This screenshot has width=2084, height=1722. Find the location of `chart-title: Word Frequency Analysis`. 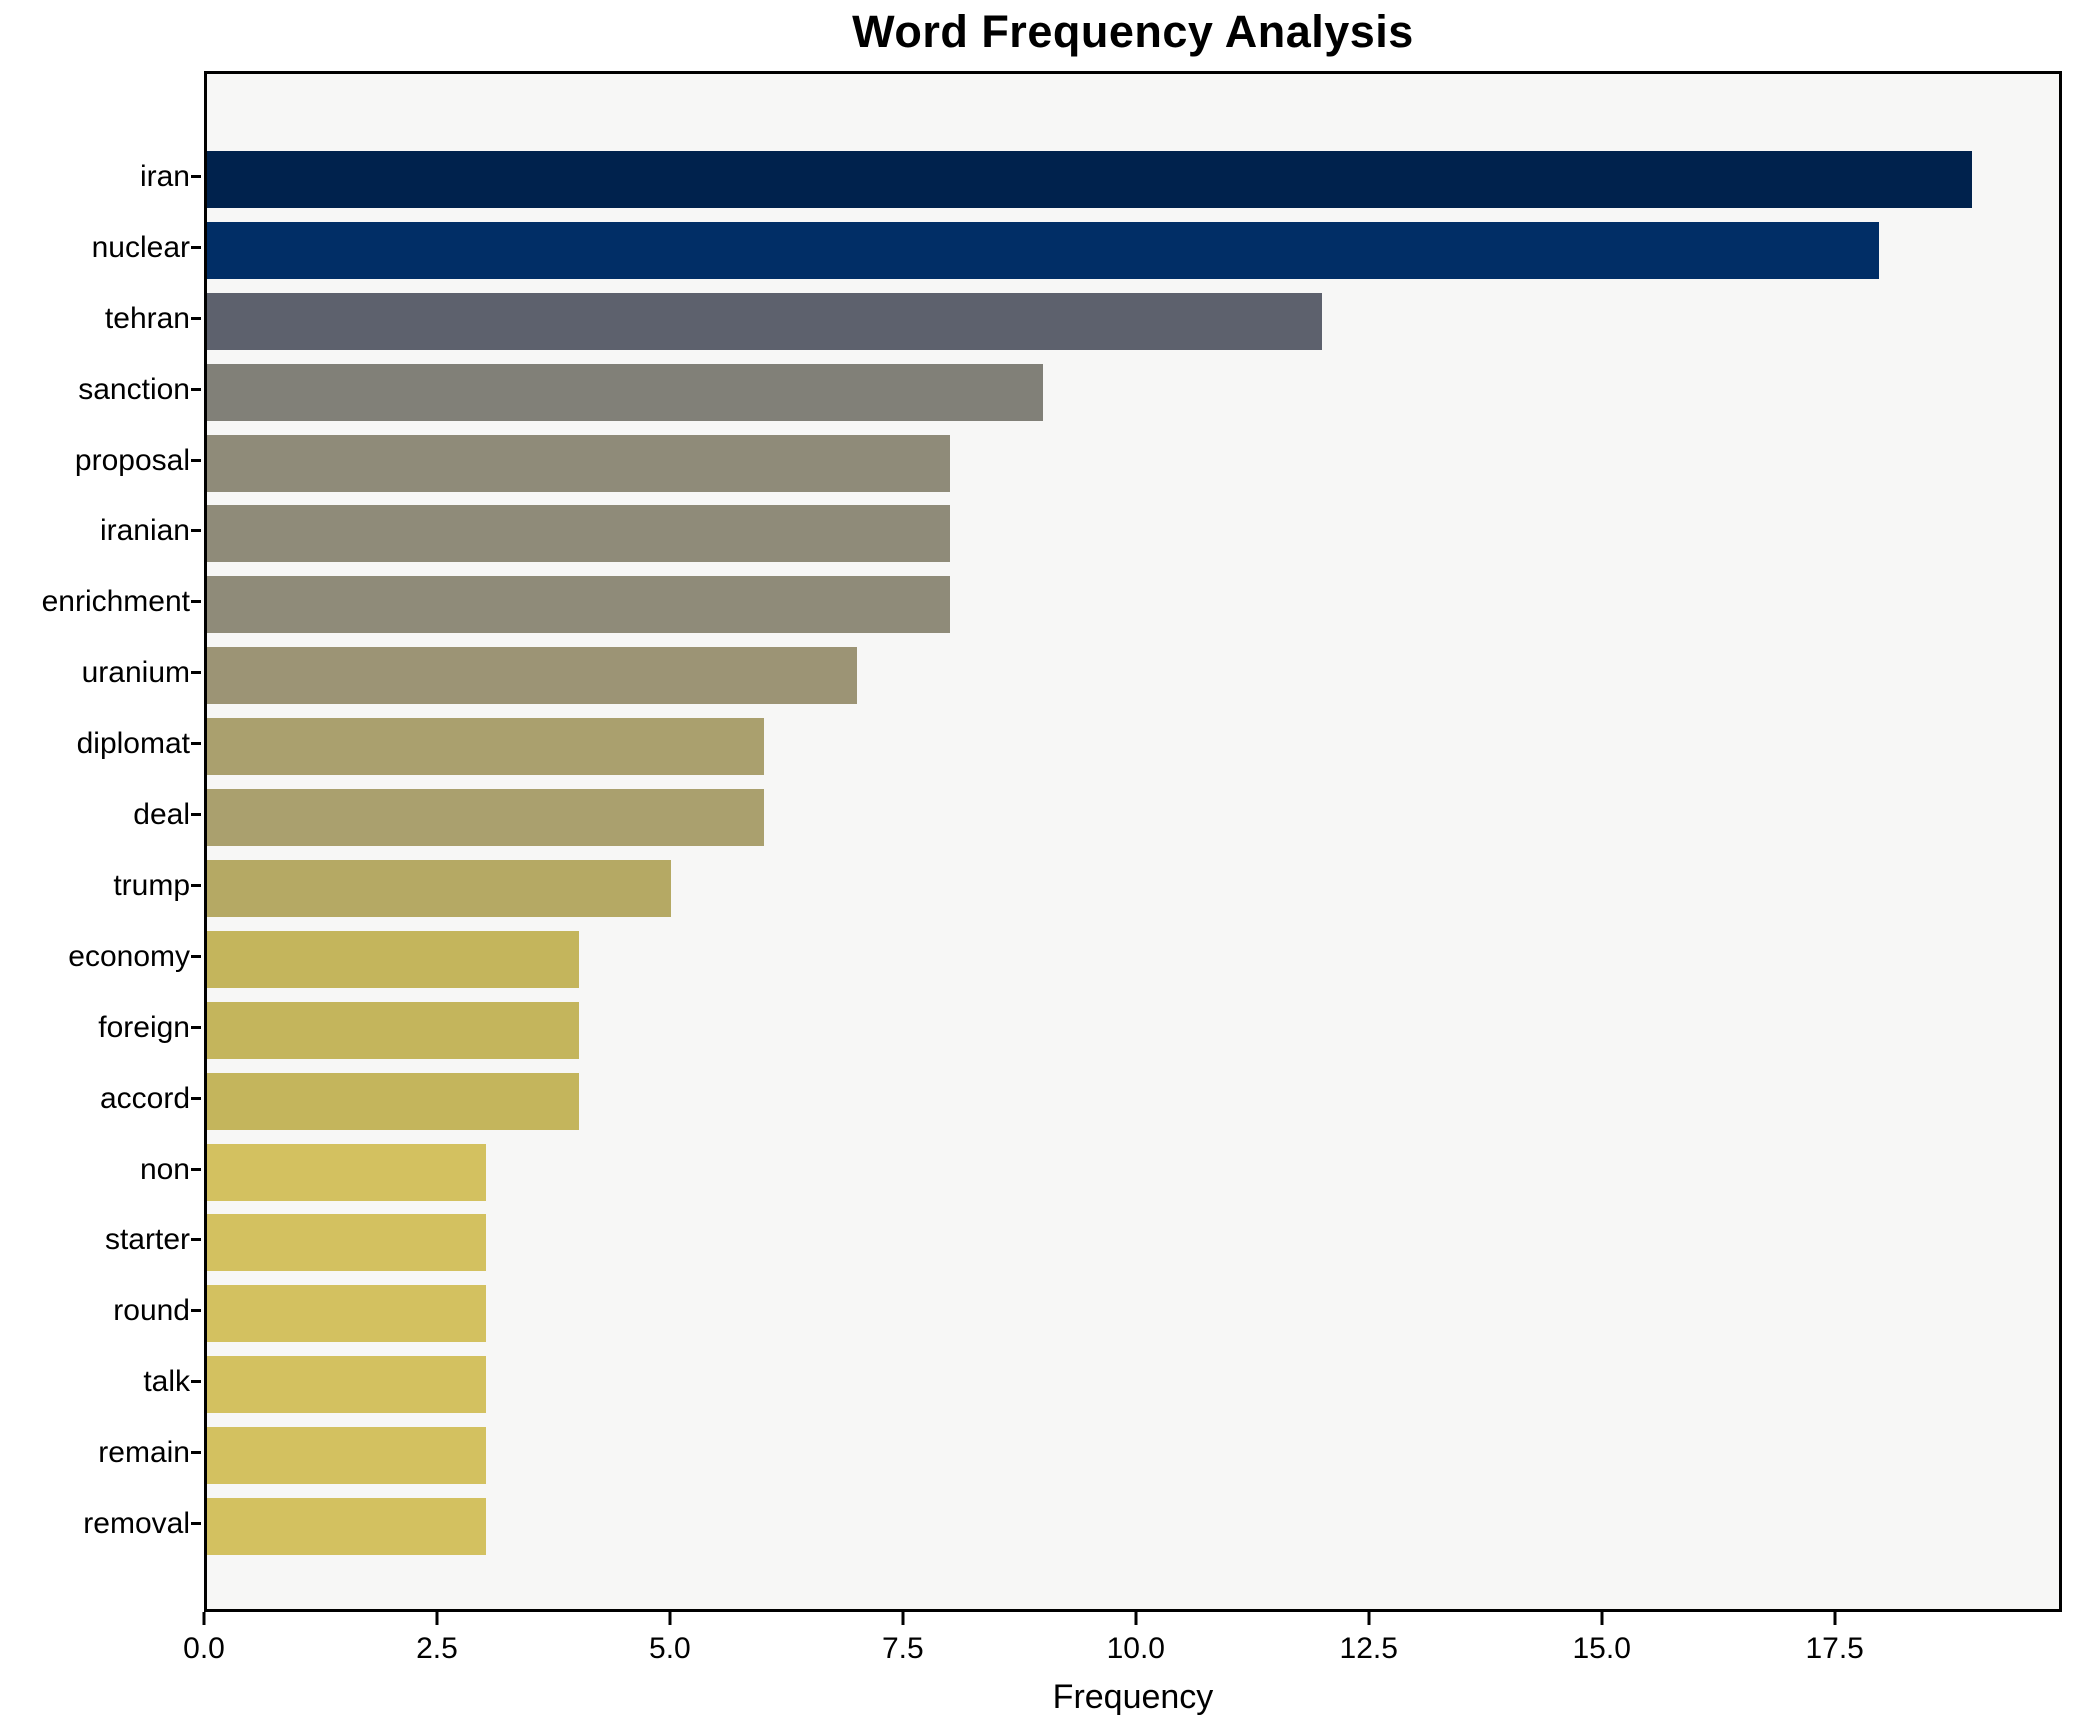

chart-title: Word Frequency Analysis is located at coordinates (1133, 31).